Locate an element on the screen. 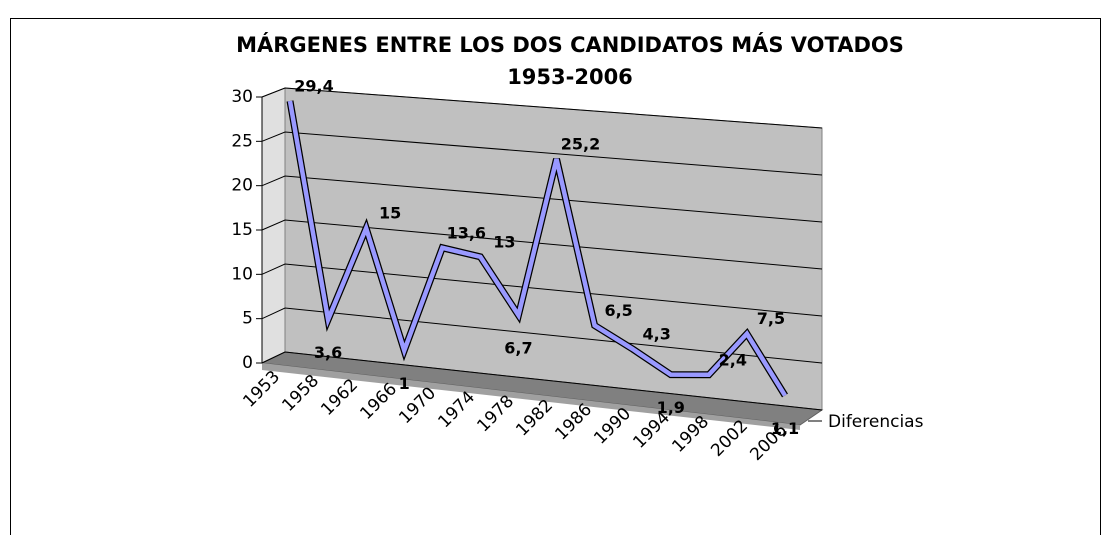 Image resolution: width=1111 pixels, height=535 pixels. value-label: 13 is located at coordinates (504, 241).